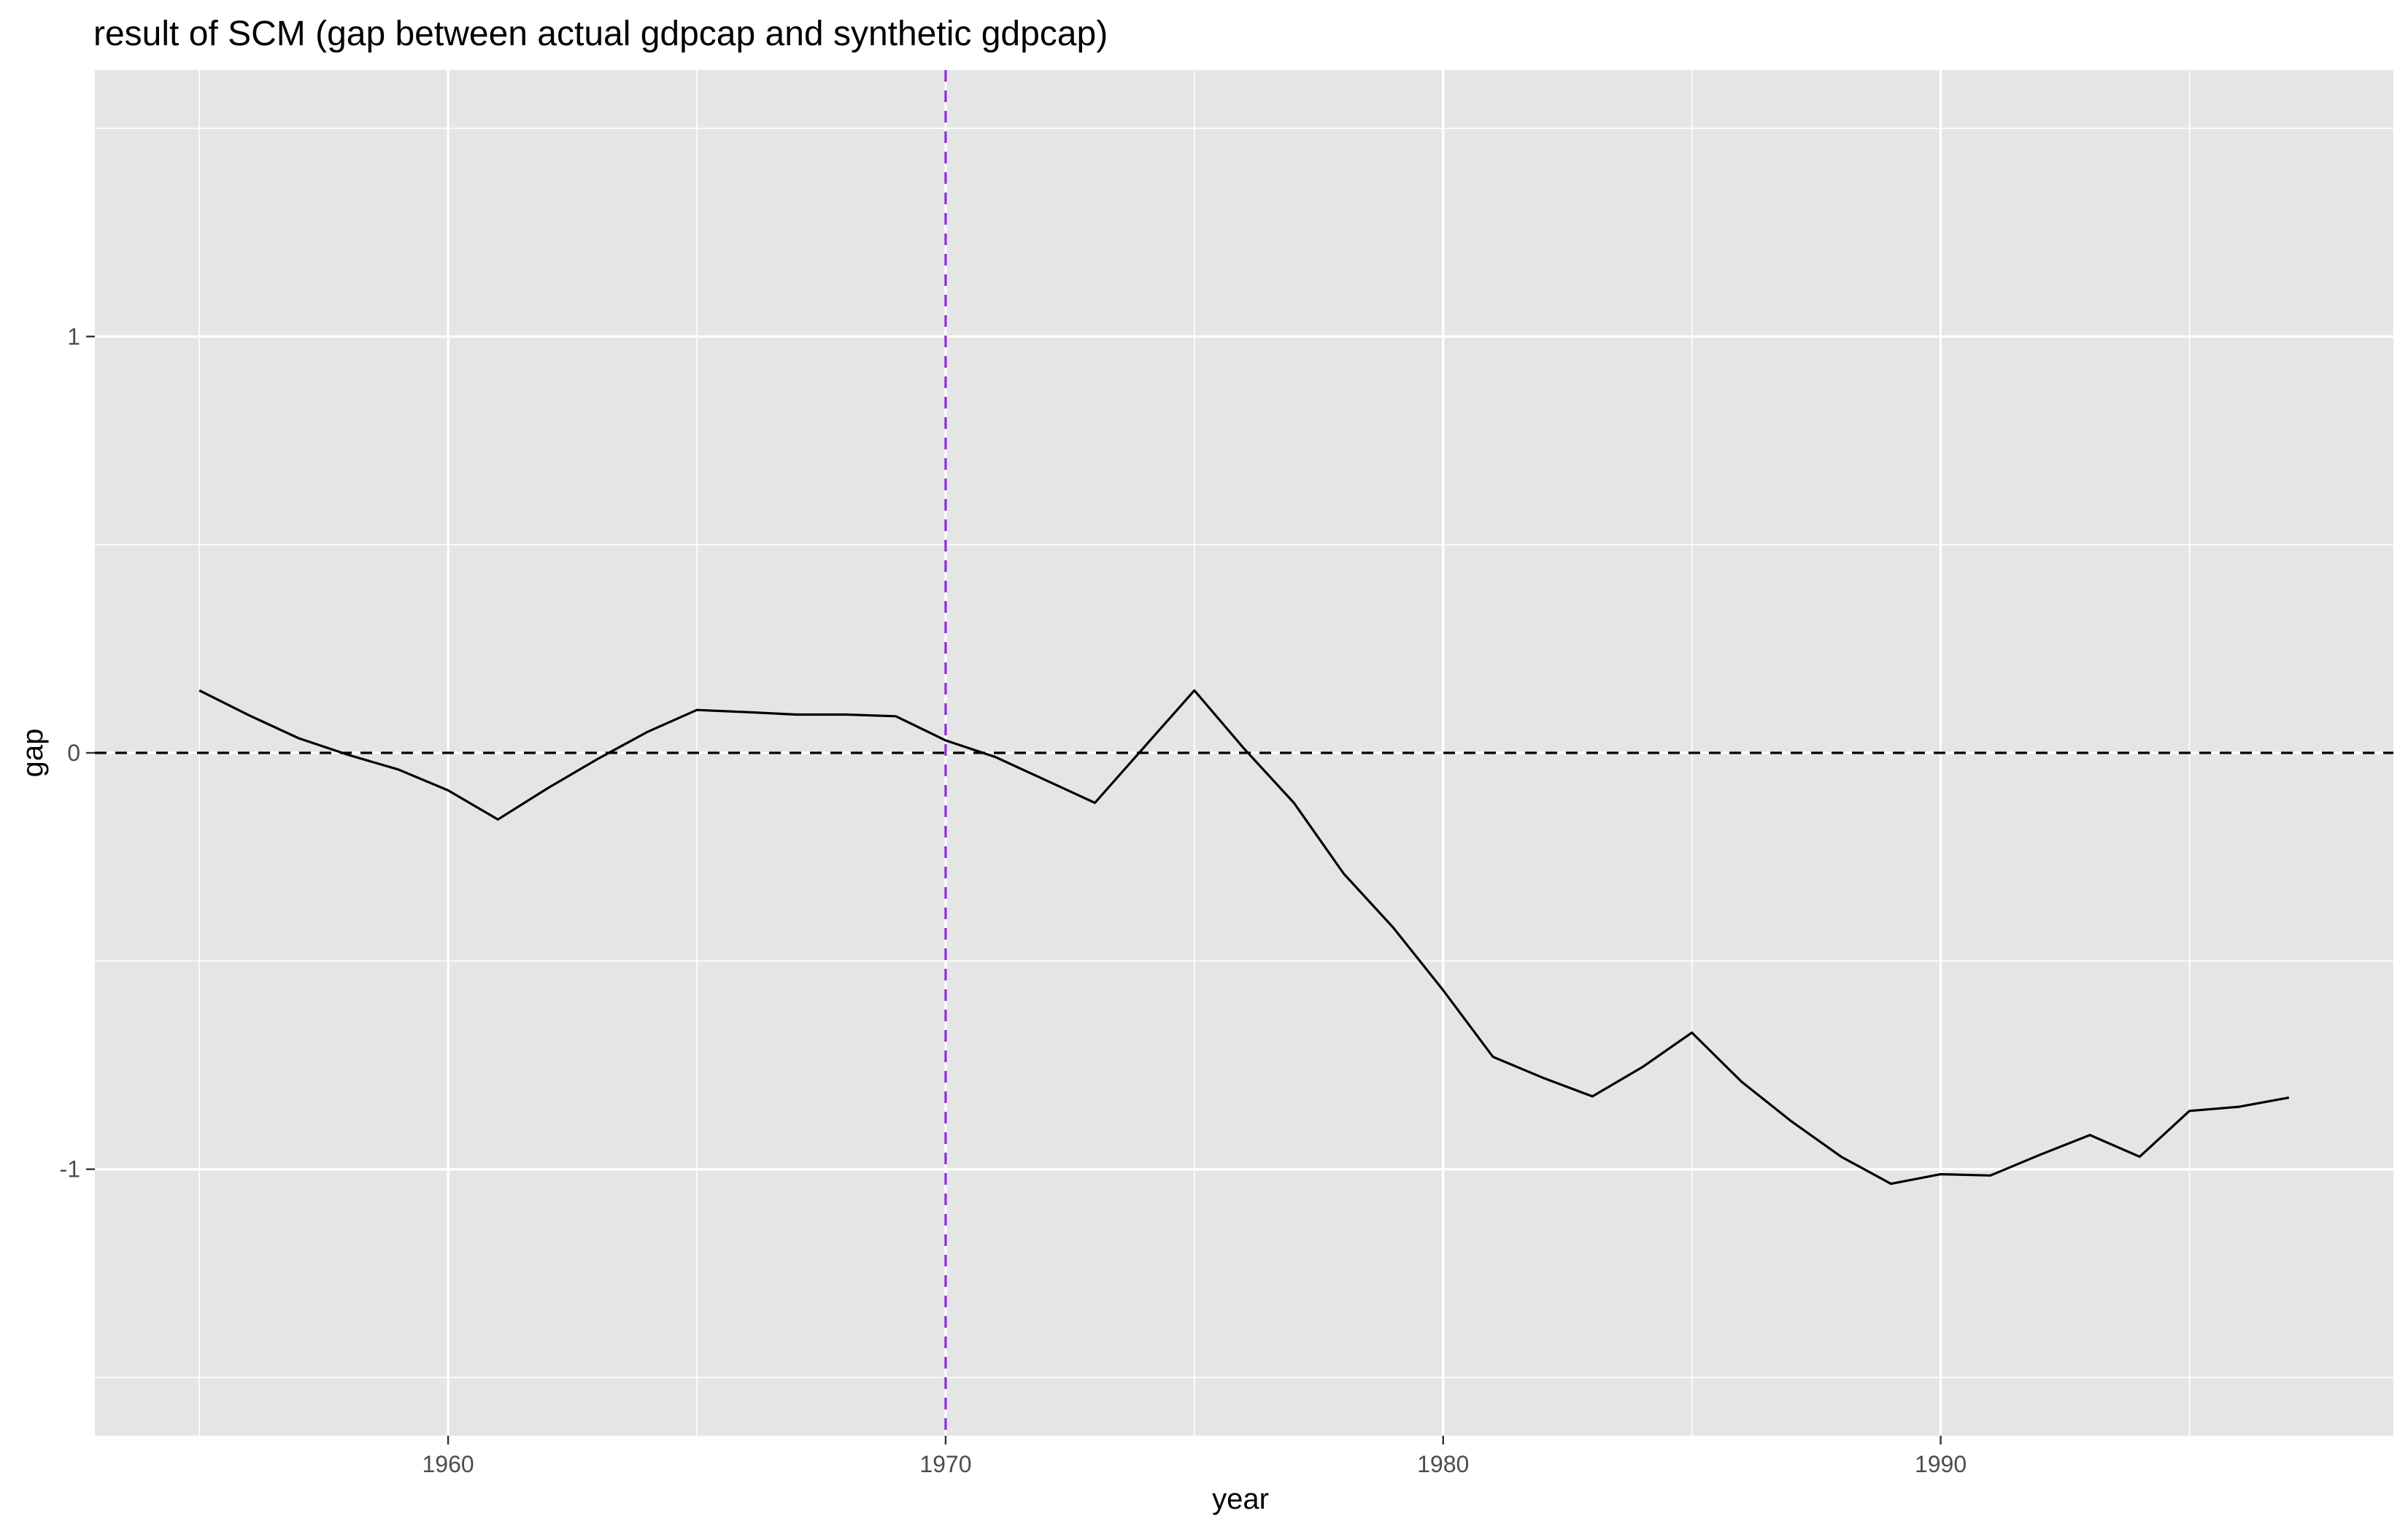 This screenshot has width=2408, height=1532. Describe the element at coordinates (1443, 1464) in the screenshot. I see `x-tick-label: 1980` at that location.